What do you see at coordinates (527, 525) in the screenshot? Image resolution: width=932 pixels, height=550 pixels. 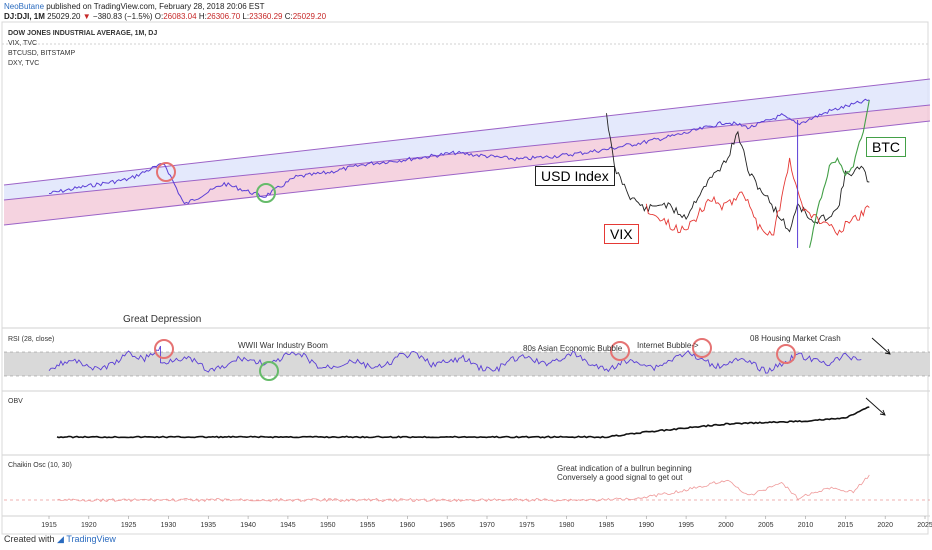 I see `x-tick-label: 1975` at bounding box center [527, 525].